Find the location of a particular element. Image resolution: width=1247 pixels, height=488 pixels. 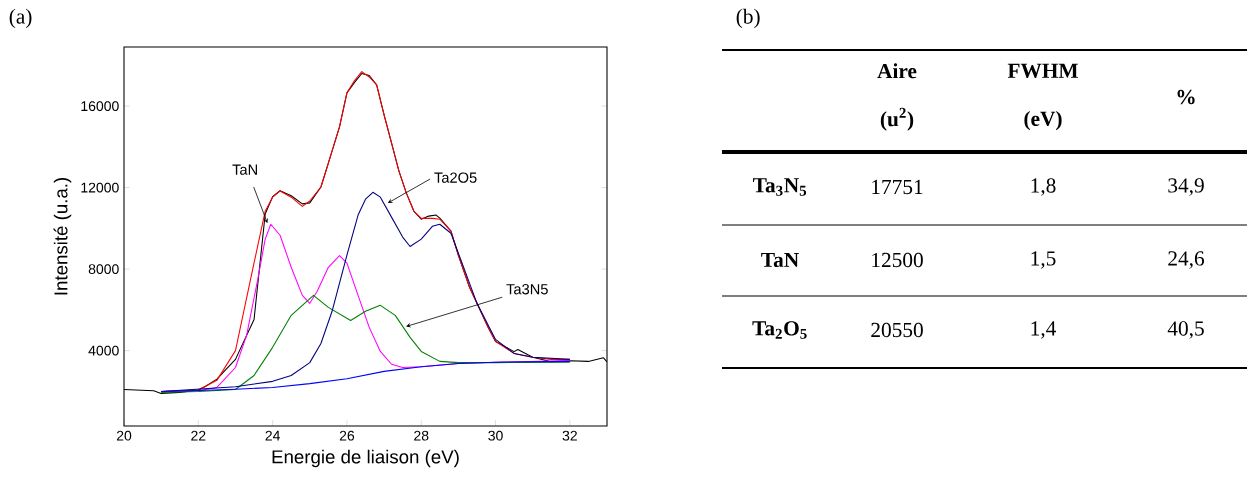

text: 1,4 is located at coordinates (1043, 330).